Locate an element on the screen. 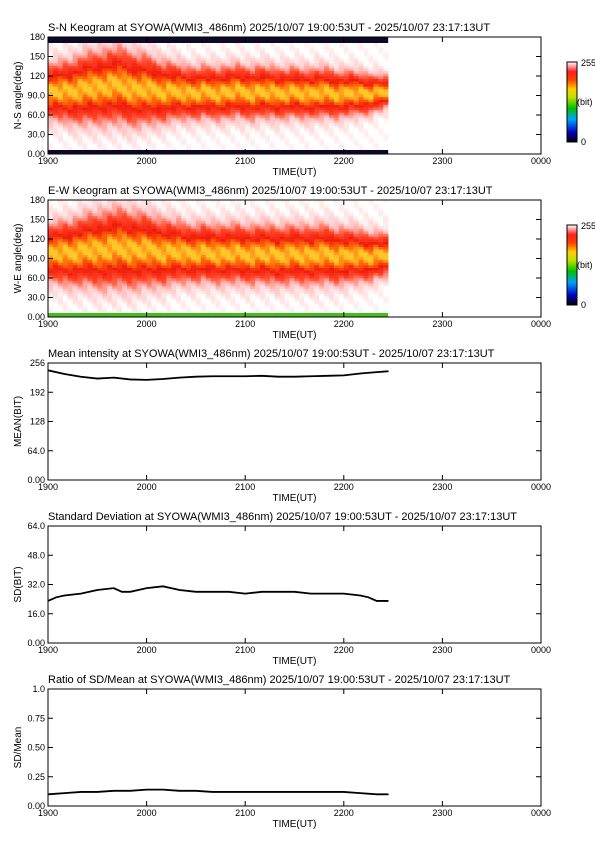  y-axis-label: SD(BIT) is located at coordinates (18, 584).